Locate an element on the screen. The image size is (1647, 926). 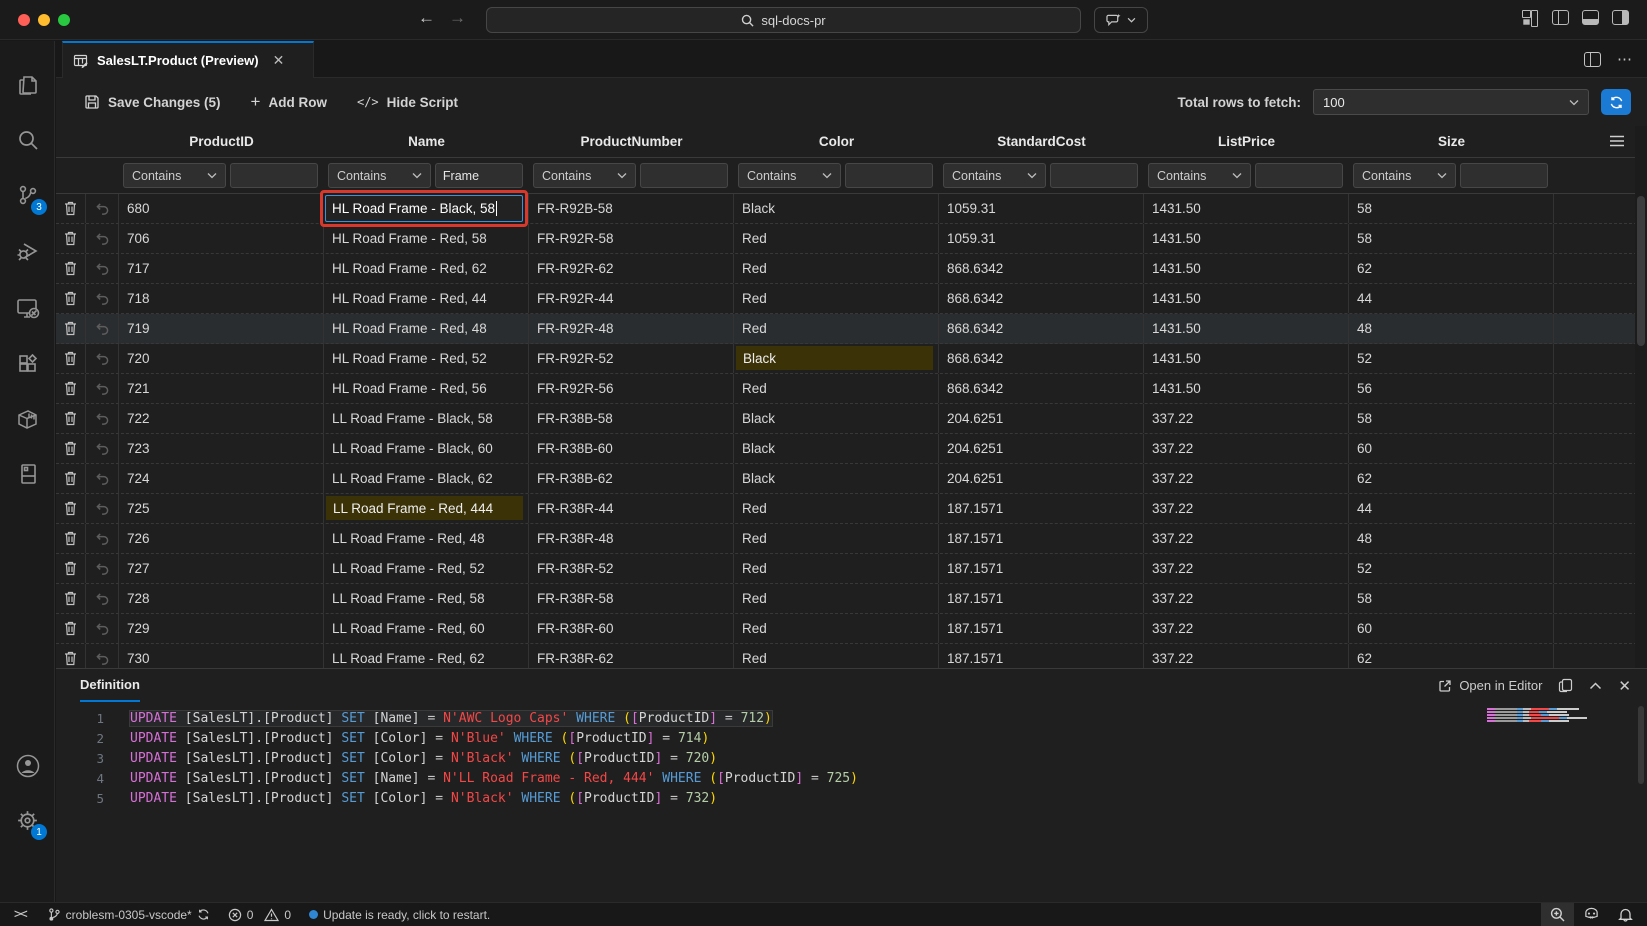
filter-input-color is located at coordinates (888, 175).